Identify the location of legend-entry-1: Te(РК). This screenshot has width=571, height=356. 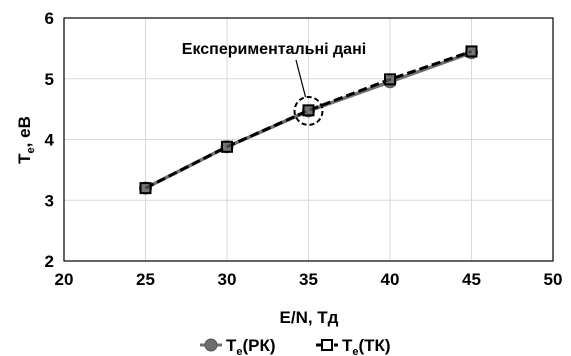
(238, 346).